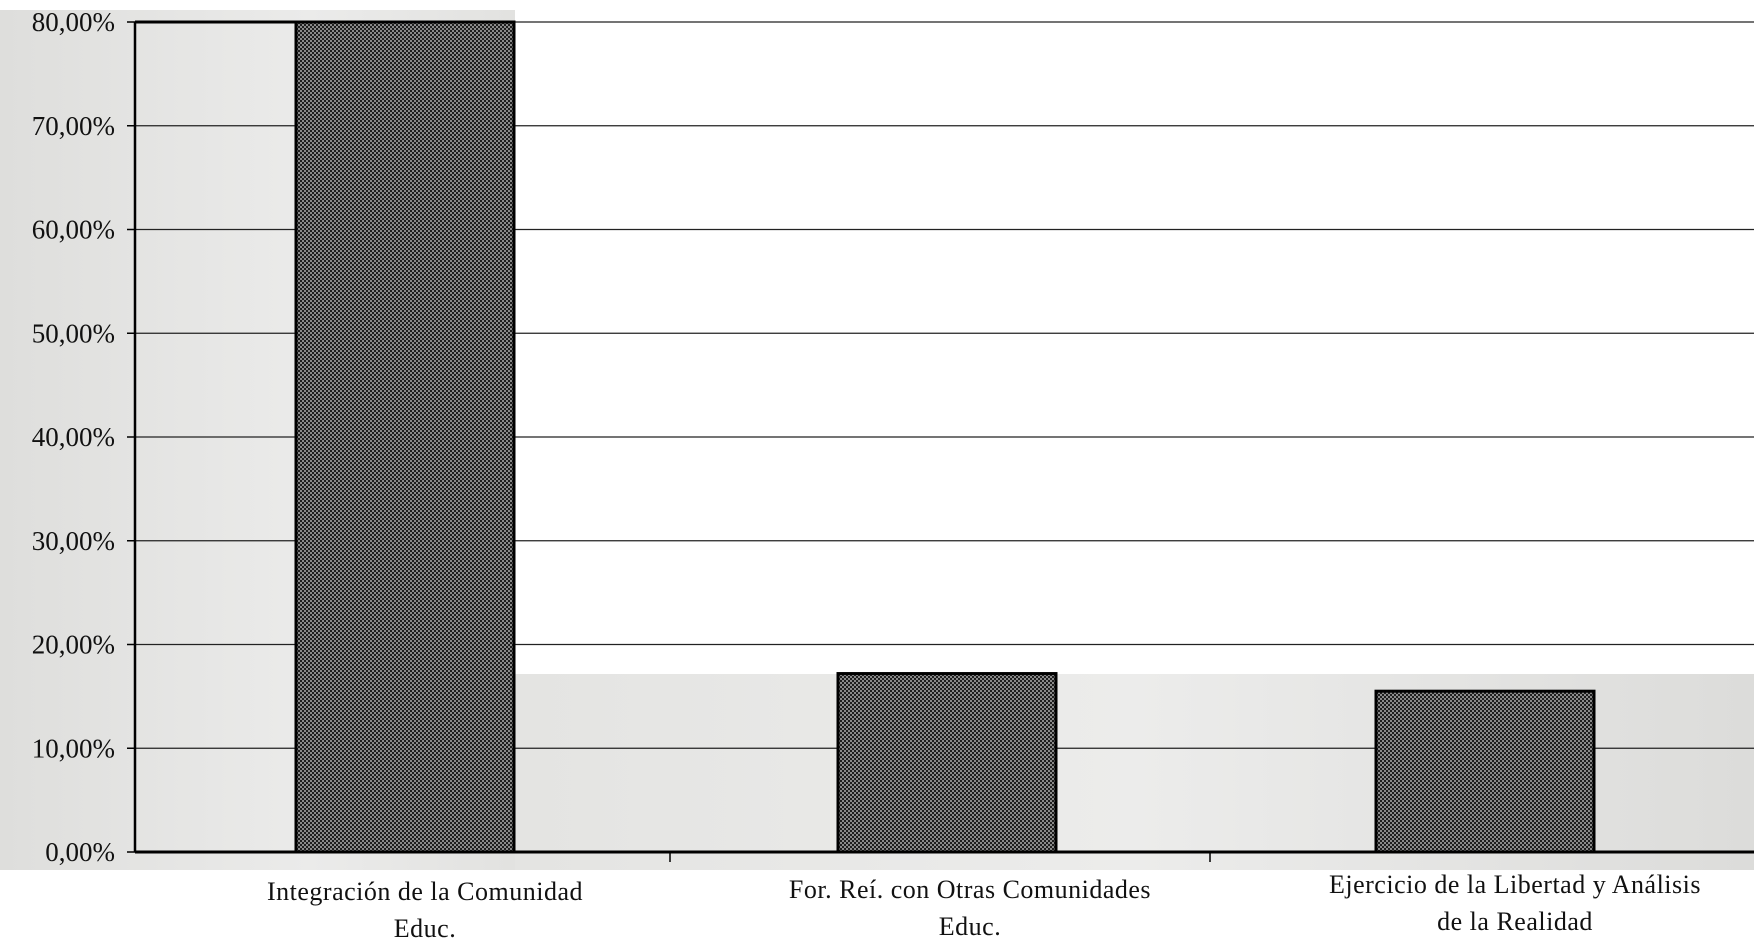 This screenshot has height=949, width=1754. I want to click on y-tick-label: 0,00%, so click(80, 852).